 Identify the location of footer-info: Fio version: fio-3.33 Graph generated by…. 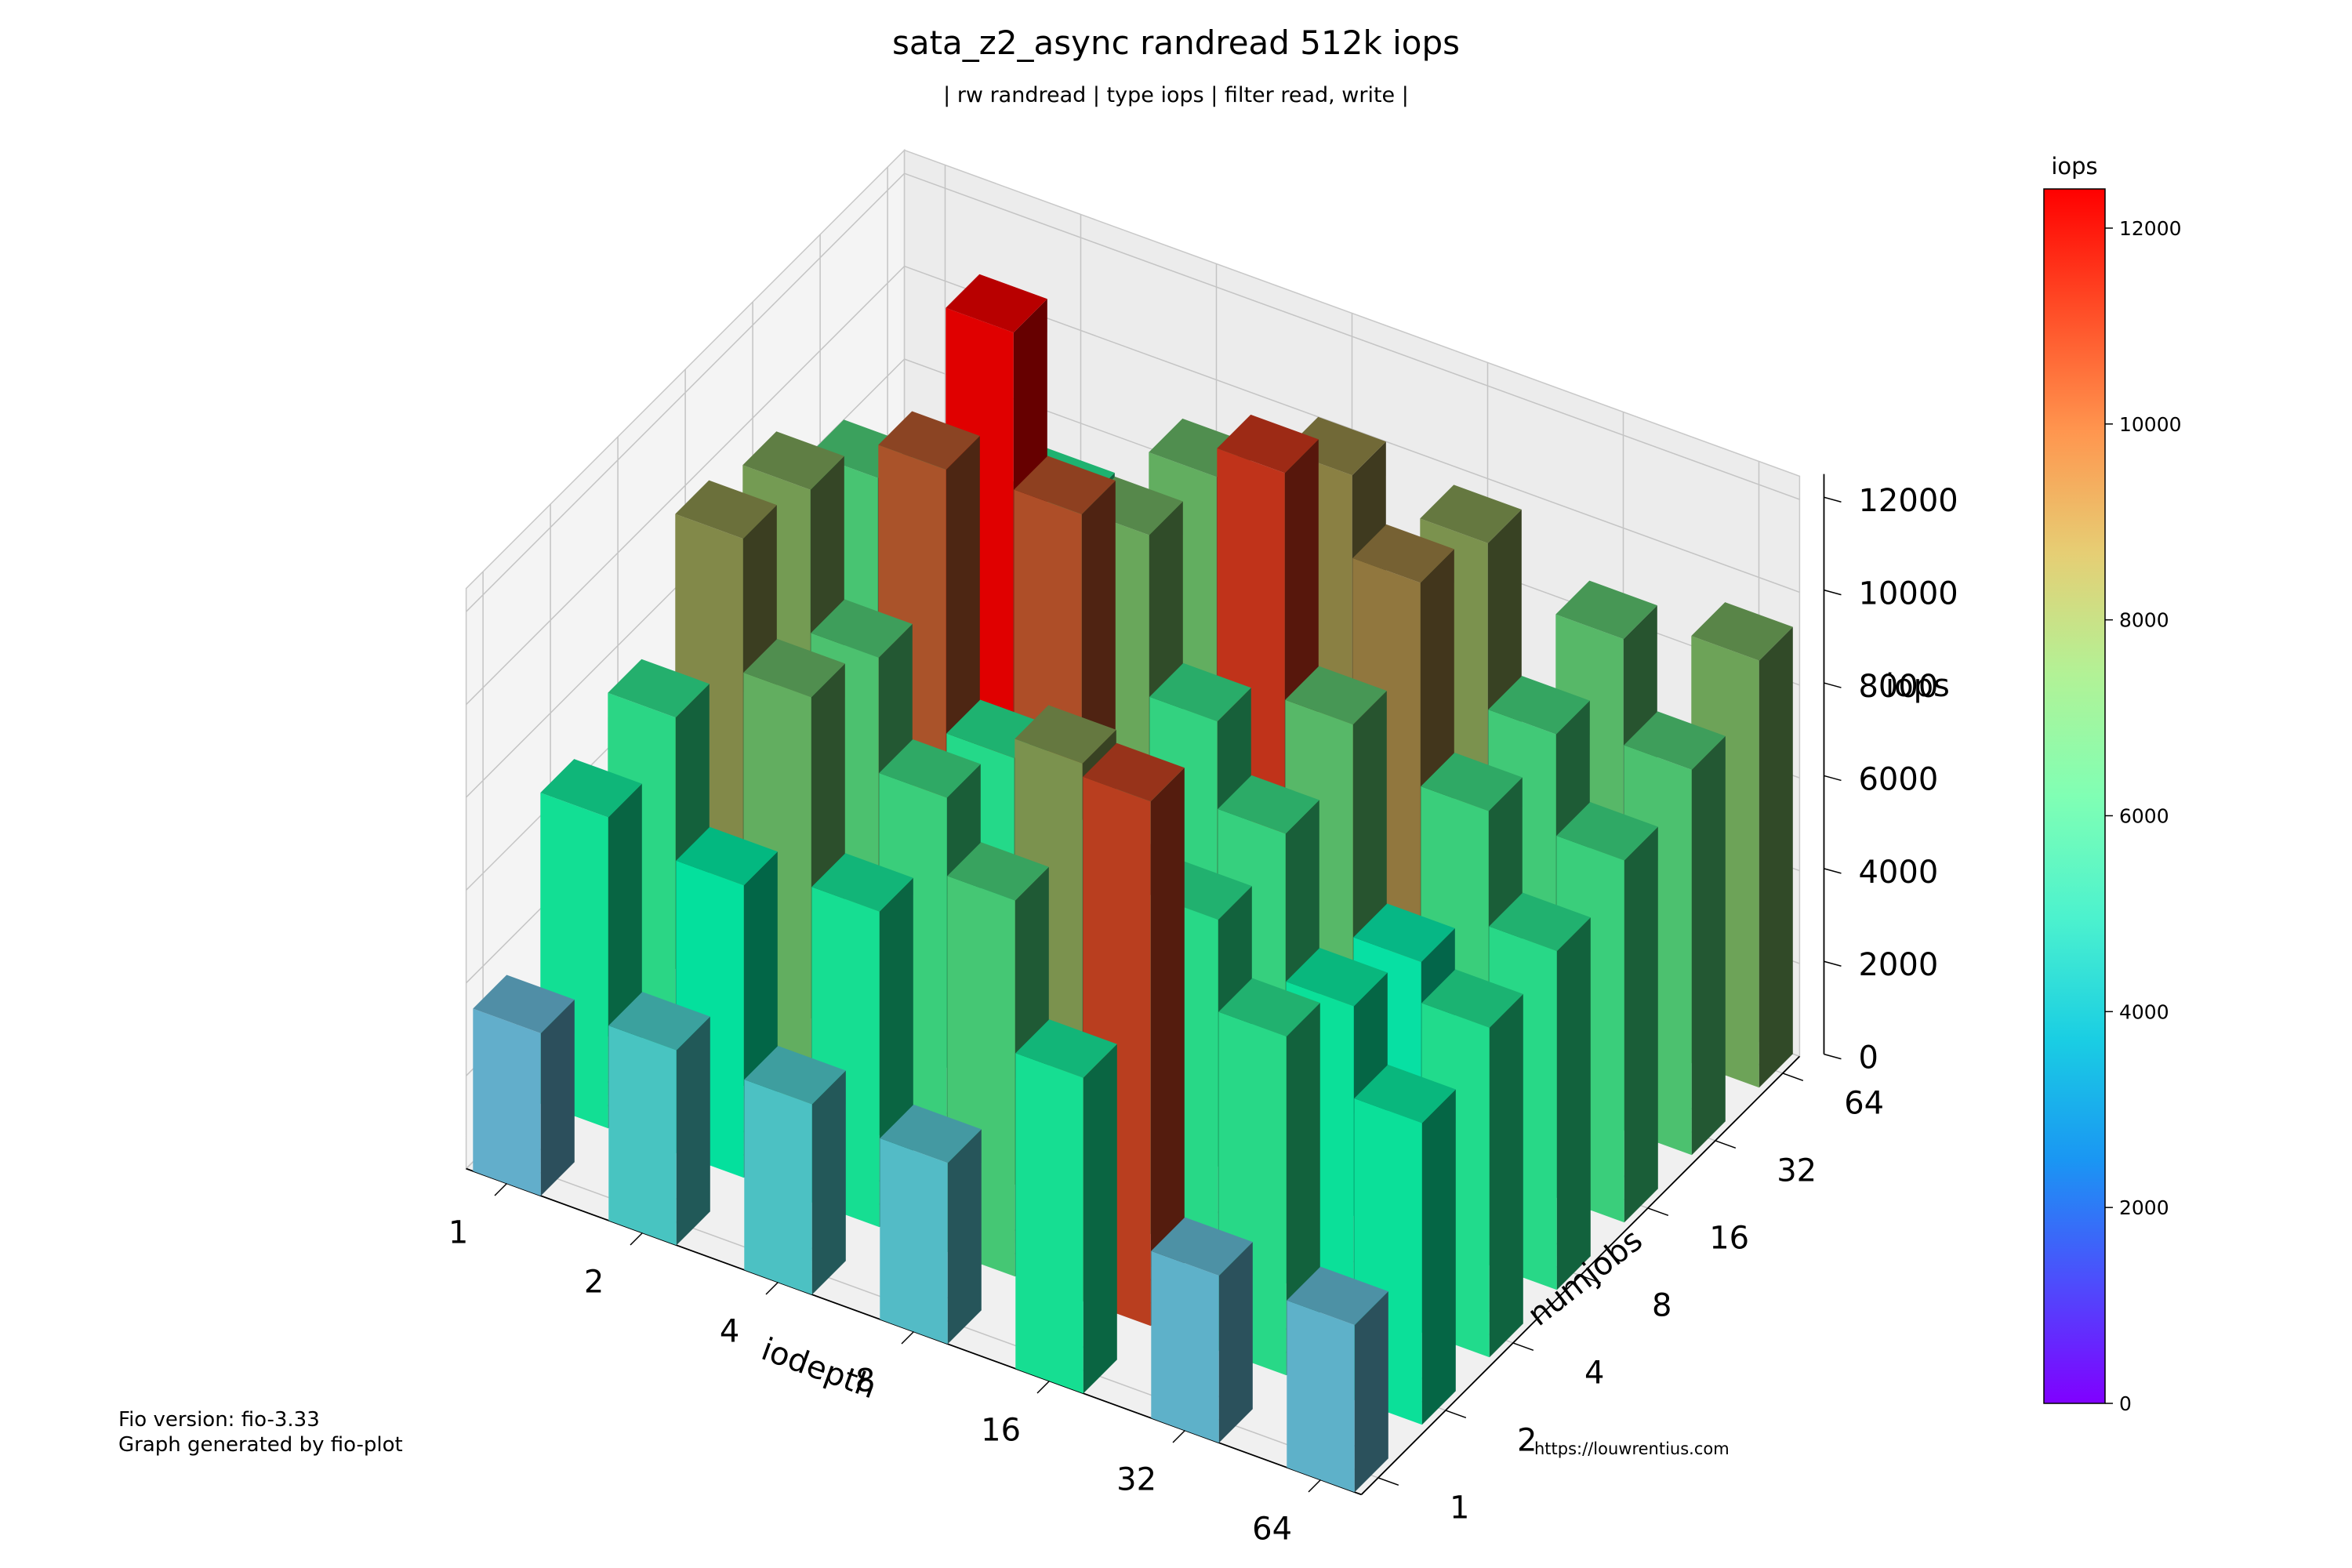
(260, 1432).